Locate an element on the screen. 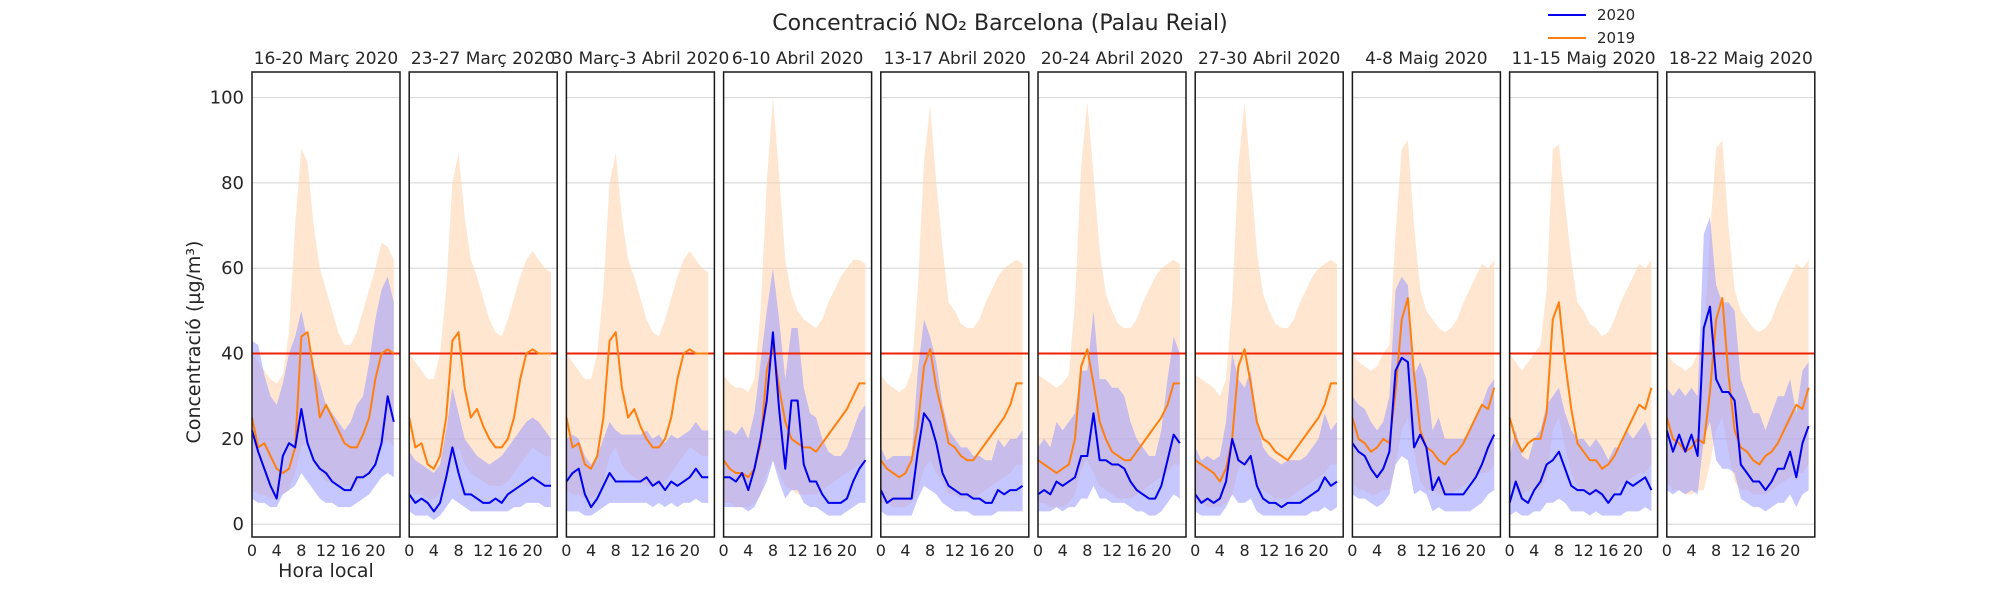 The height and width of the screenshot is (600, 2000). panel-6: 20-24 Abril 2020 0 4 8 12 16 20 is located at coordinates (1110, 304).